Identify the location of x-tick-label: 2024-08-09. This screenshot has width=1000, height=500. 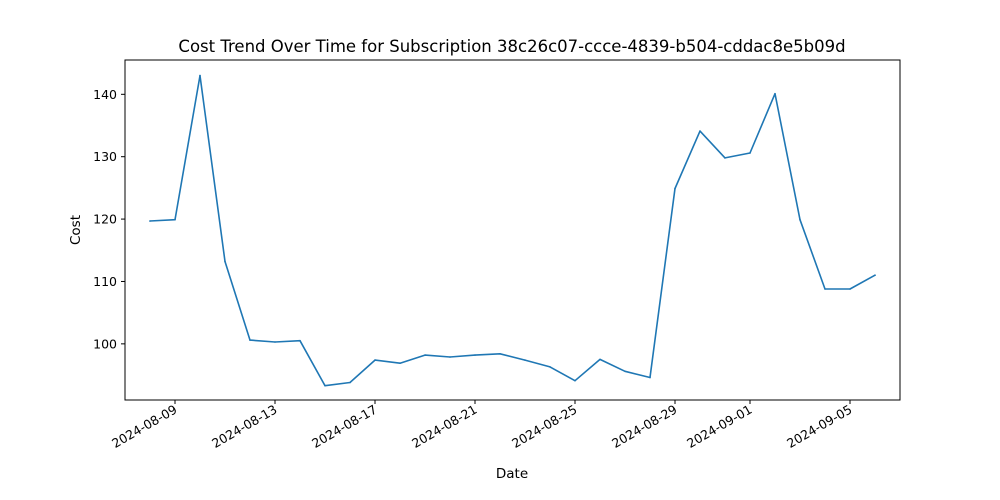
(144, 426).